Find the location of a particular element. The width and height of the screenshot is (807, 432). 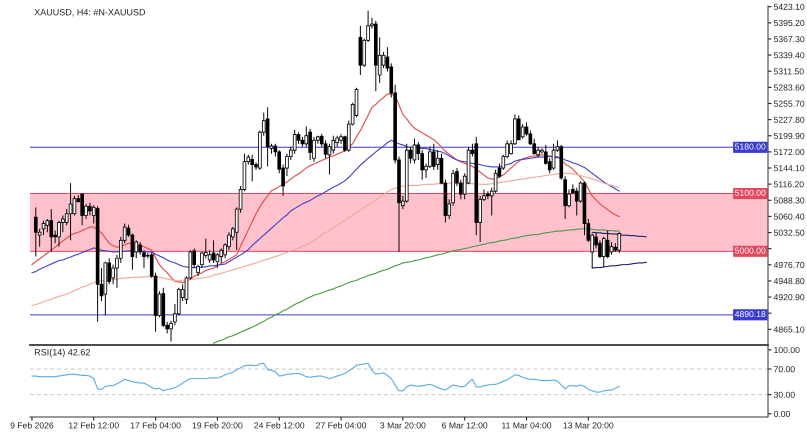

y-tick-label: 70.00 is located at coordinates (784, 369).